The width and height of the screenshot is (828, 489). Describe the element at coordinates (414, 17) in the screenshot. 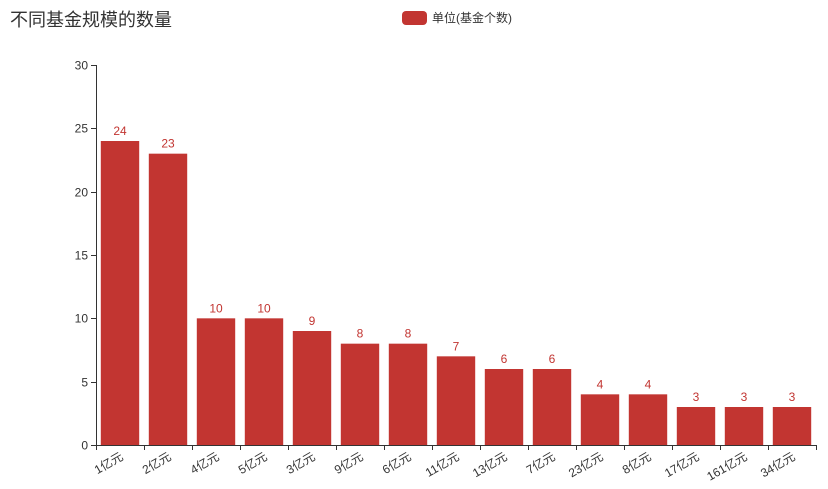

I see `legend-swatch` at that location.